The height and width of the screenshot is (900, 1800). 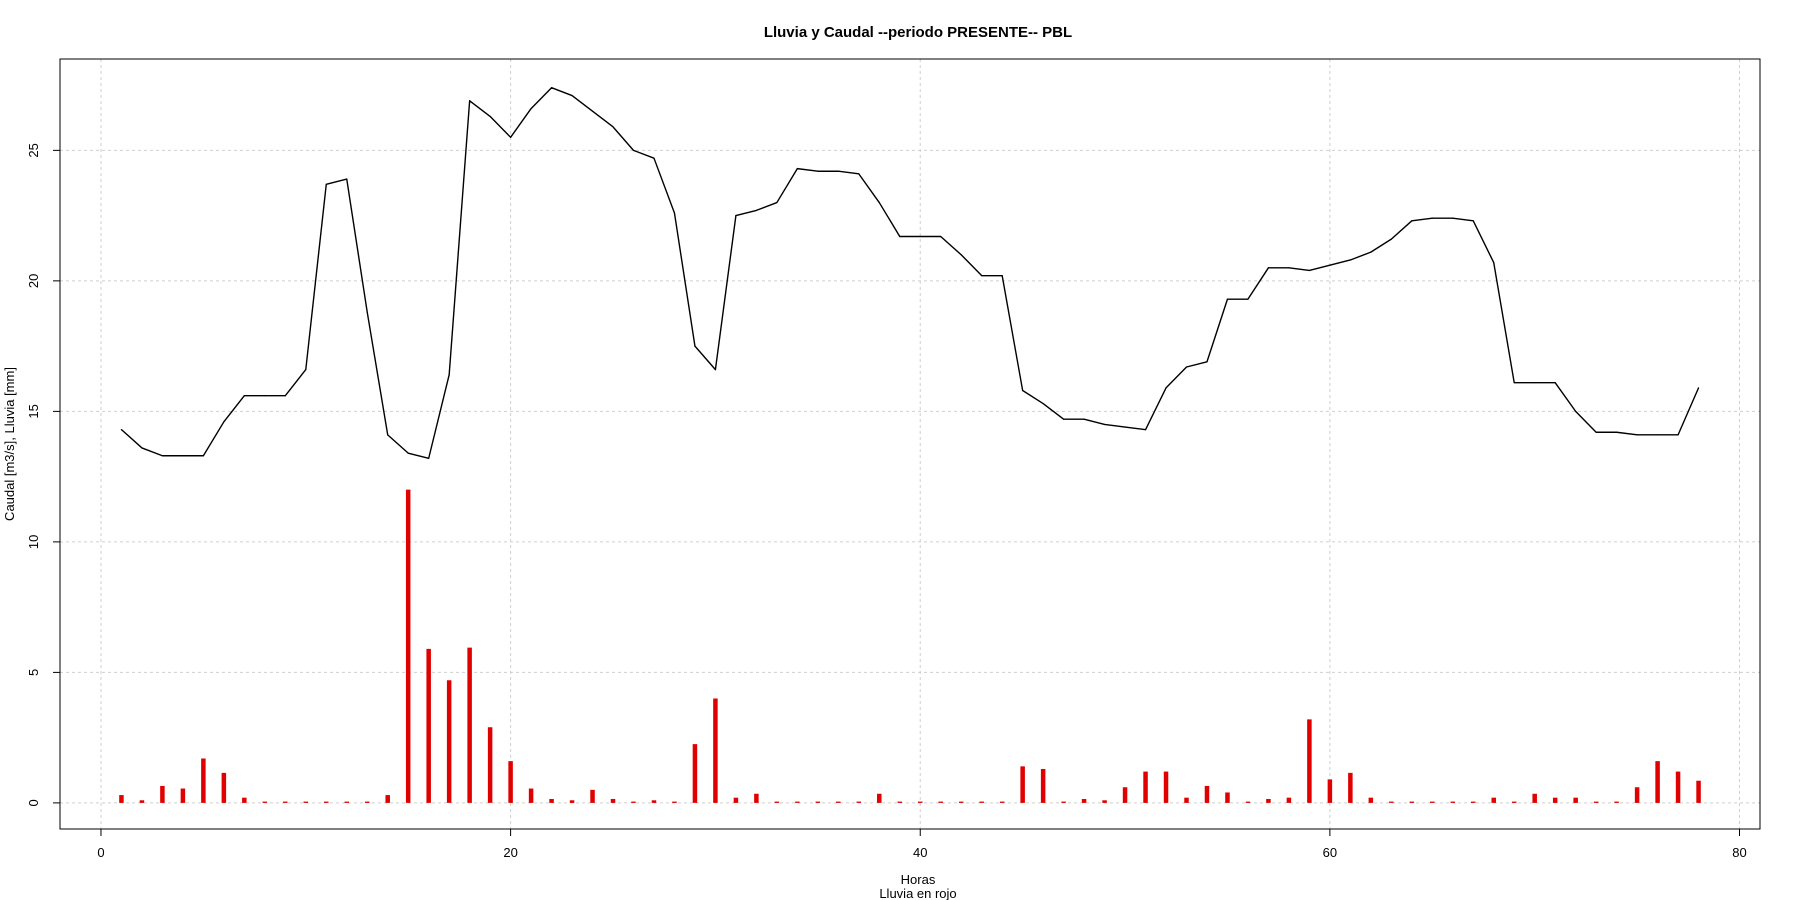 What do you see at coordinates (43, 475) in the screenshot?
I see `y-axis: 0 5 10 15 20 25` at bounding box center [43, 475].